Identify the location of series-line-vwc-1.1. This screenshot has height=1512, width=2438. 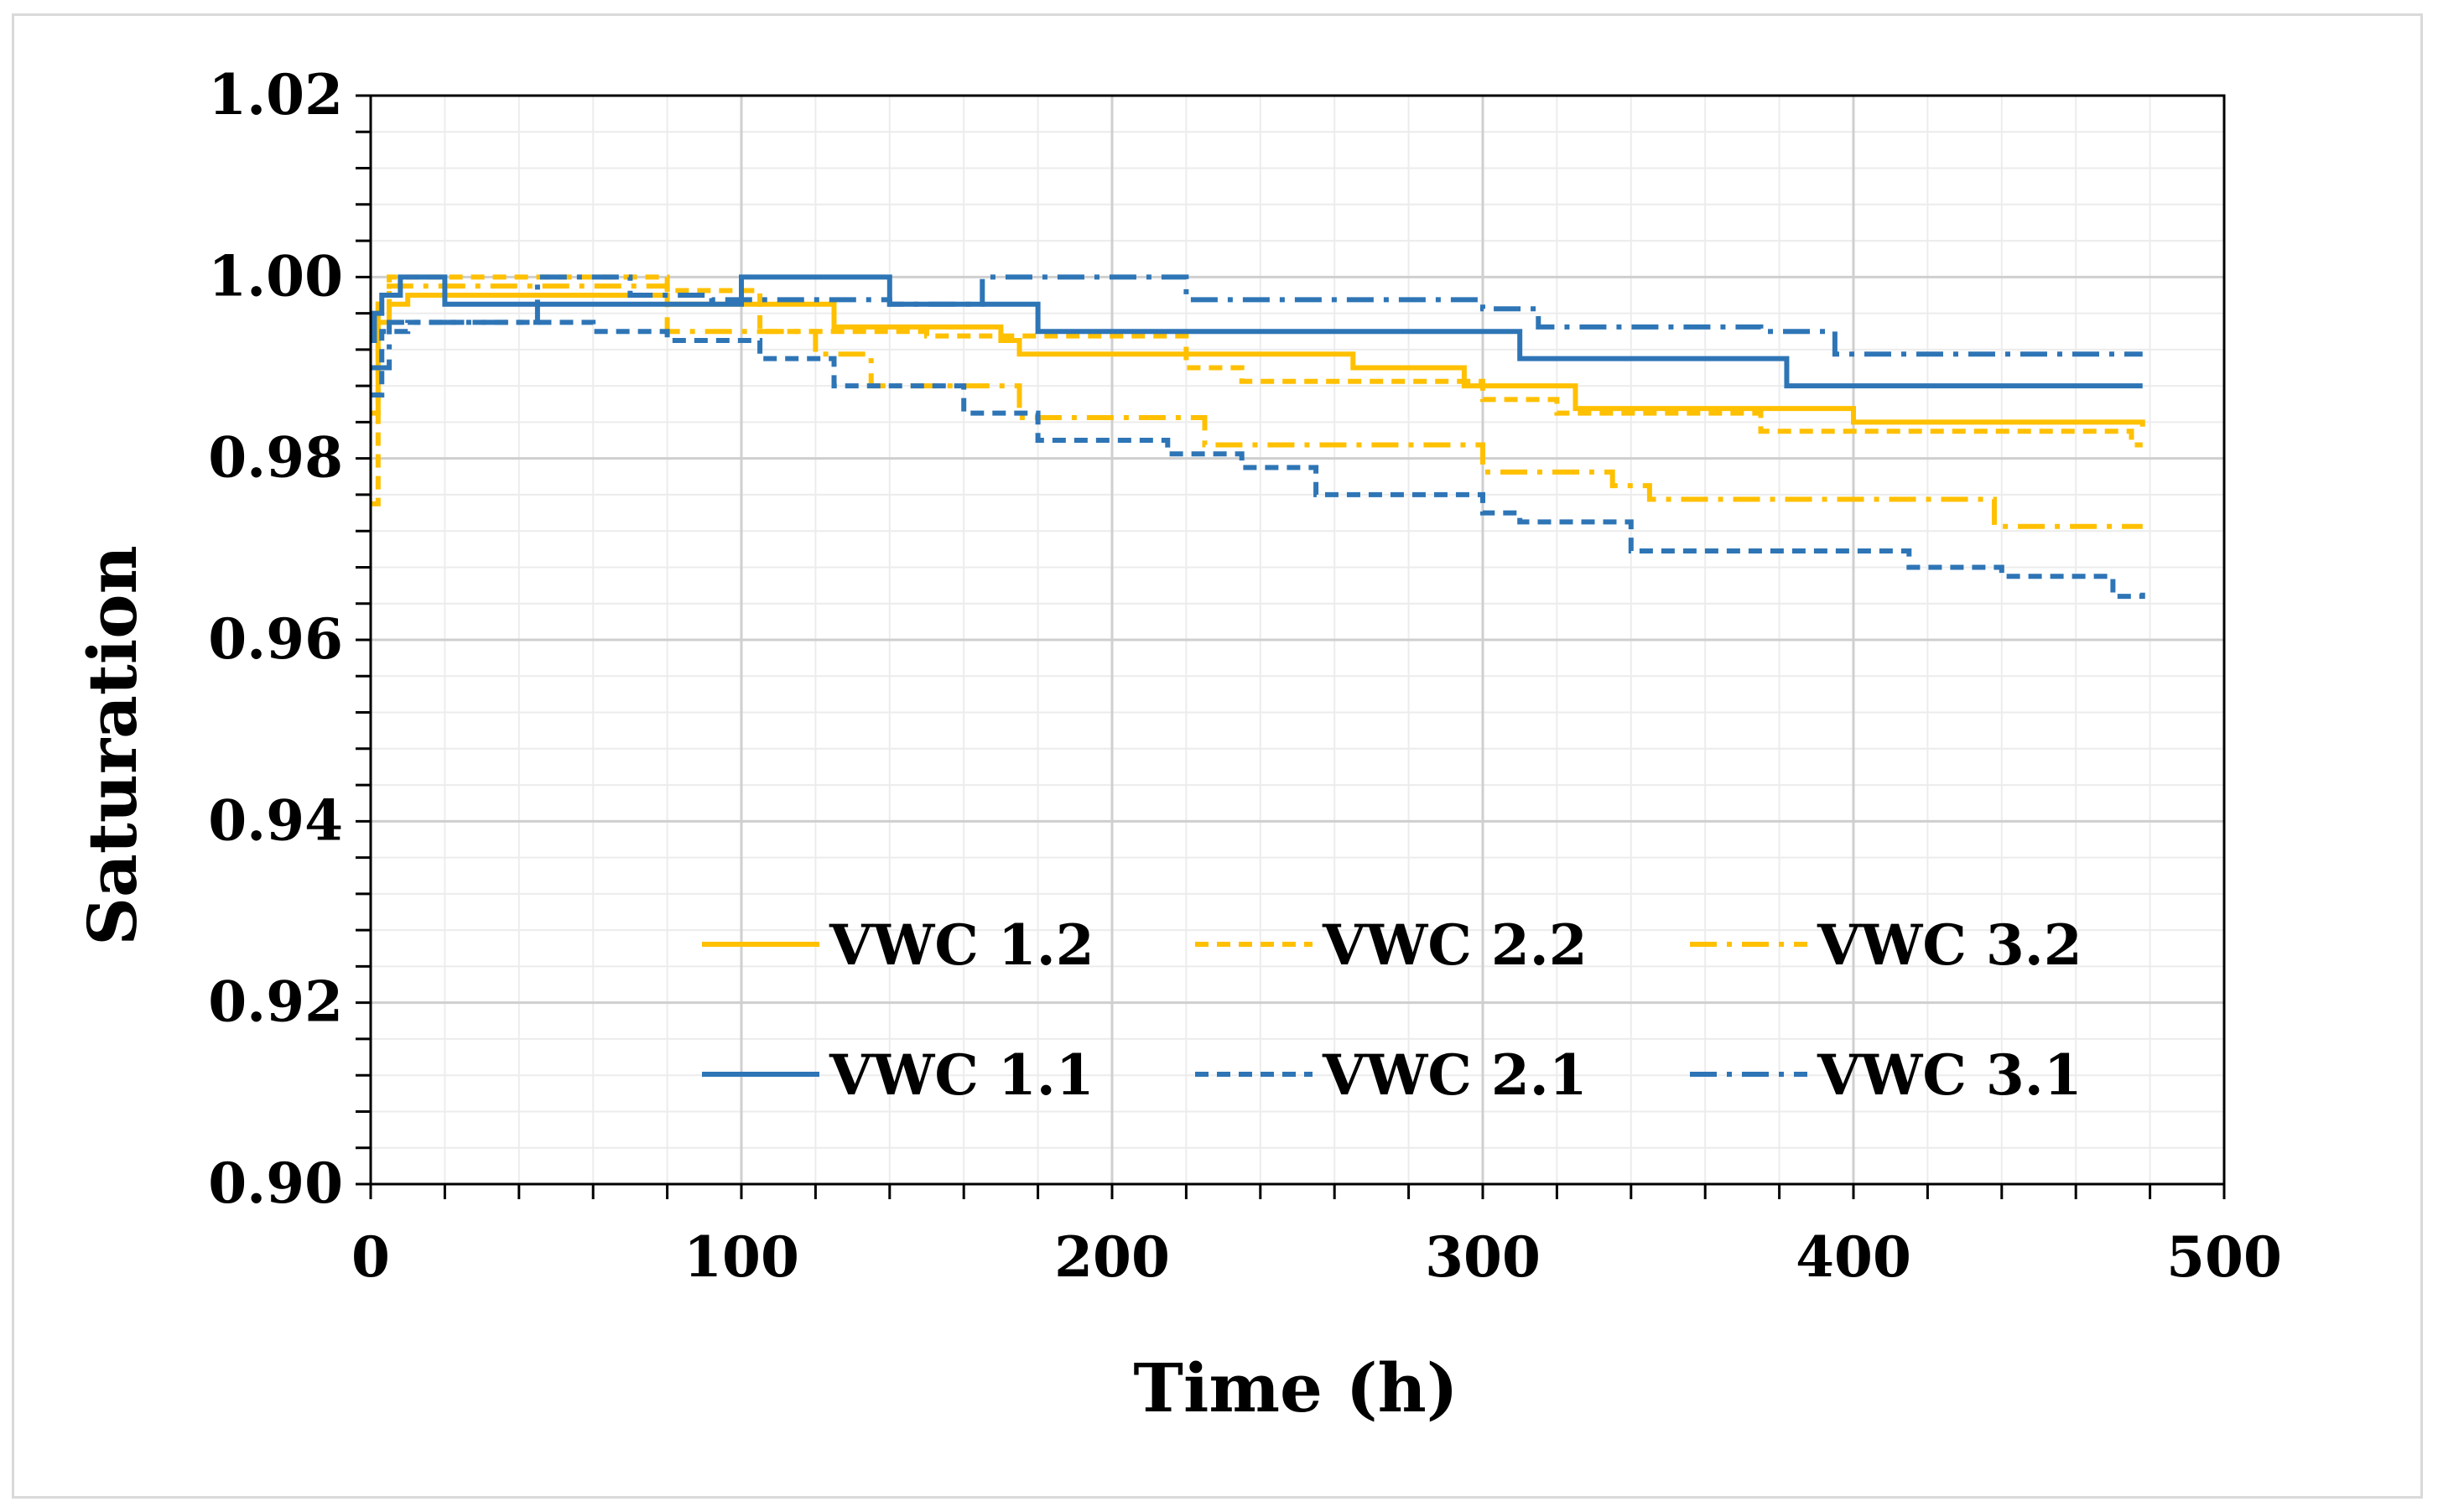
(1257, 331).